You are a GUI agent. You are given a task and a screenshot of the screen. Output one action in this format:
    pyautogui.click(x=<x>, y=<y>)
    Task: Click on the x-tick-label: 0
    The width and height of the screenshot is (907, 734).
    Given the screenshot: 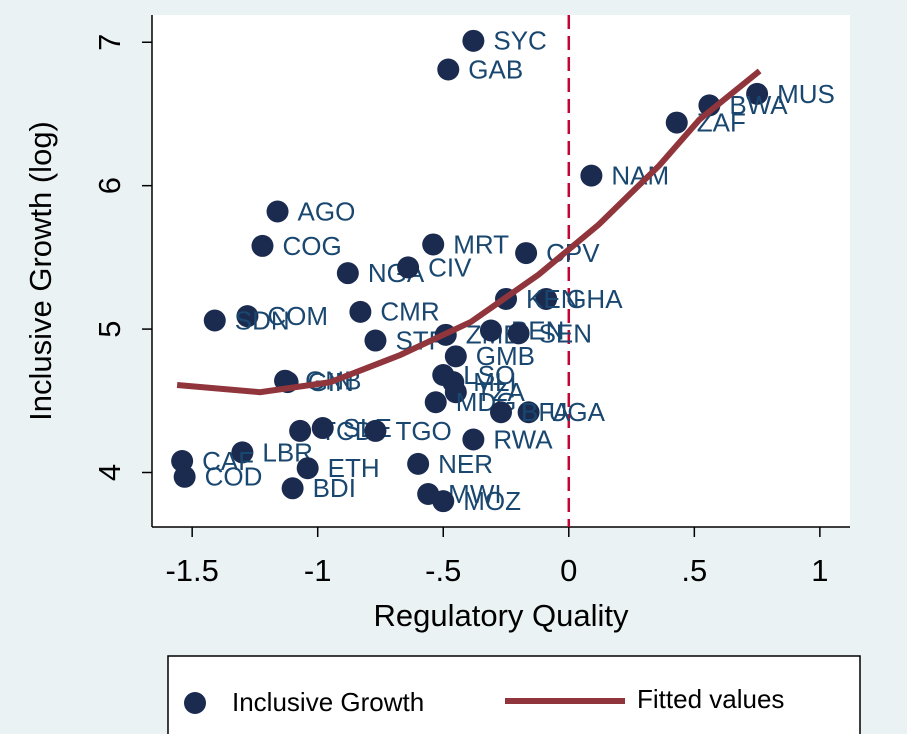 What is the action you would take?
    pyautogui.click(x=568, y=570)
    